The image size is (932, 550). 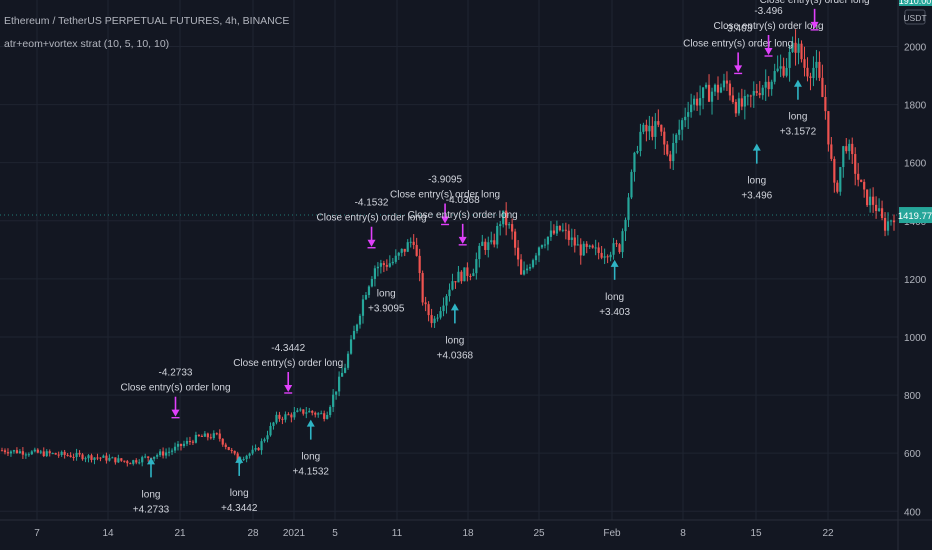 What do you see at coordinates (914, 18) in the screenshot?
I see `currency-label: USDT` at bounding box center [914, 18].